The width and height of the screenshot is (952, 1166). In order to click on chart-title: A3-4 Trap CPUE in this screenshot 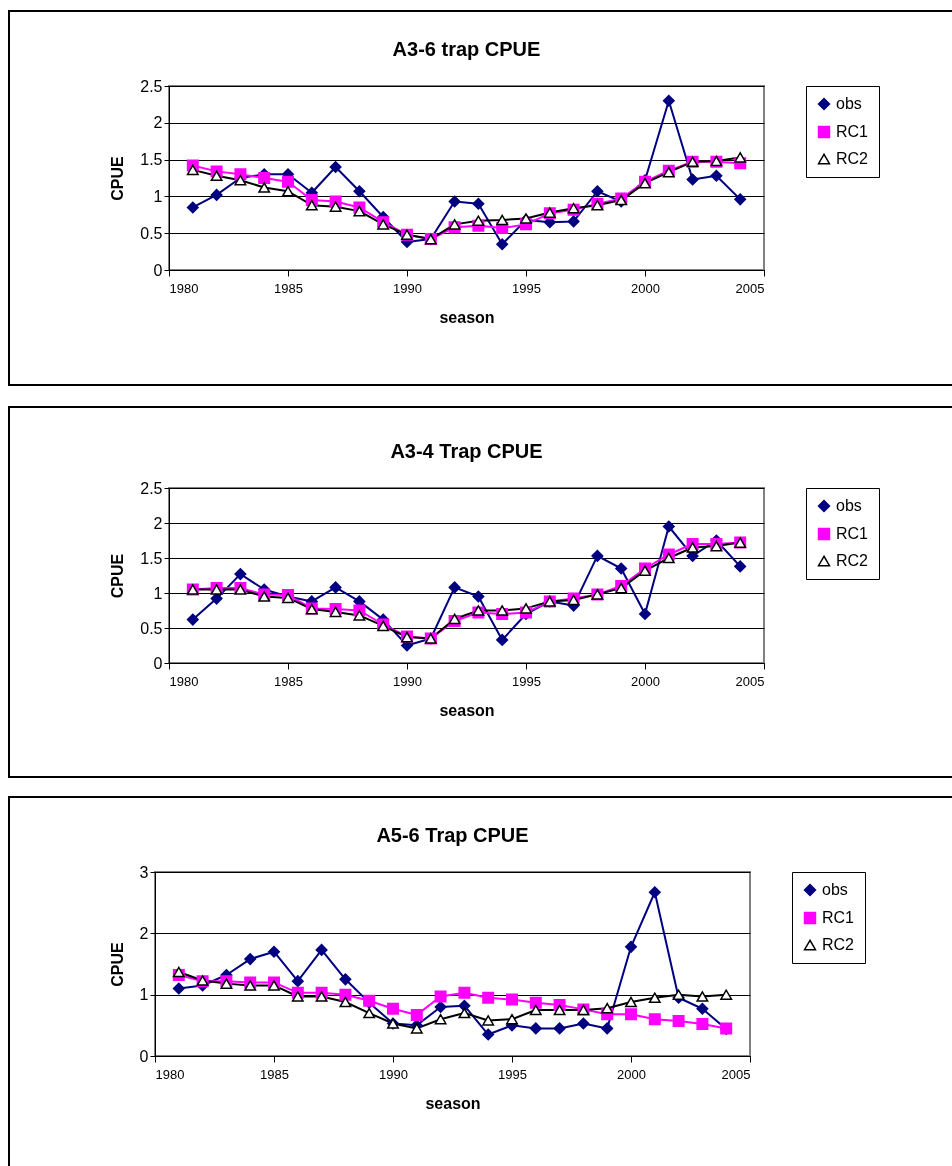, I will do `click(466, 451)`.